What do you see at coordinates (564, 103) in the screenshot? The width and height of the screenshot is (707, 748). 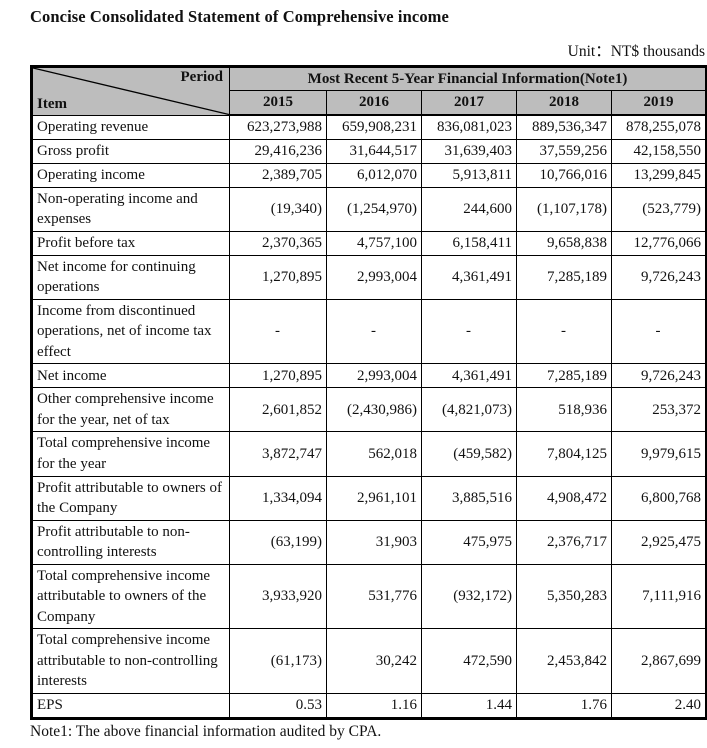 I see `year-header-2018: 2018` at bounding box center [564, 103].